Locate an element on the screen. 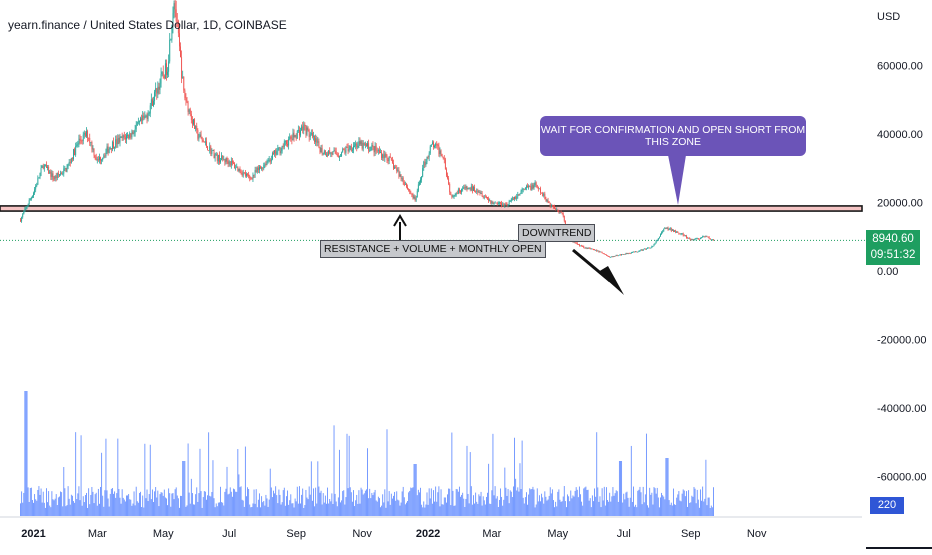  volume-value-badge: 220 is located at coordinates (887, 505).